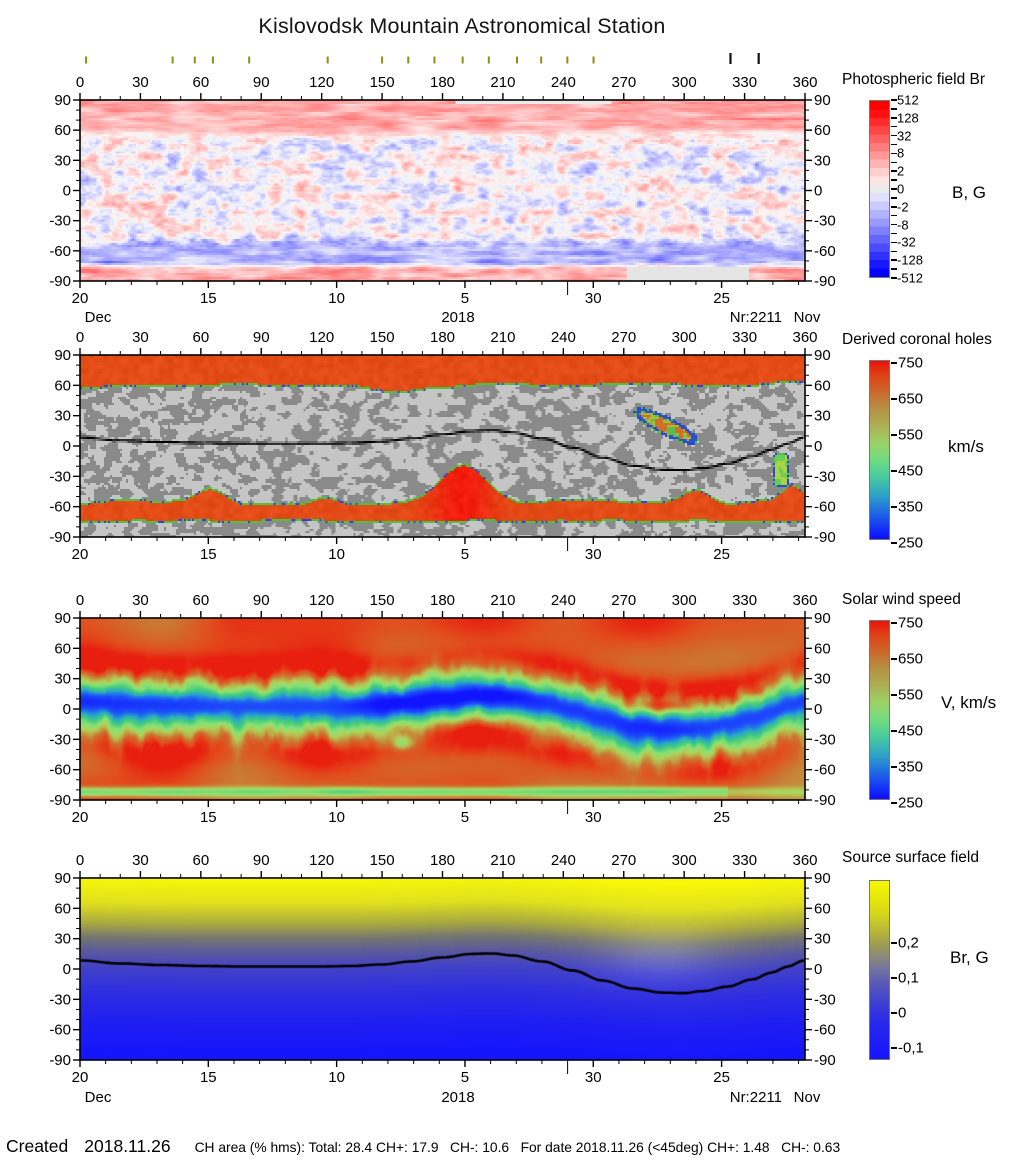  I want to click on axis-tick-label: 210, so click(502, 600).